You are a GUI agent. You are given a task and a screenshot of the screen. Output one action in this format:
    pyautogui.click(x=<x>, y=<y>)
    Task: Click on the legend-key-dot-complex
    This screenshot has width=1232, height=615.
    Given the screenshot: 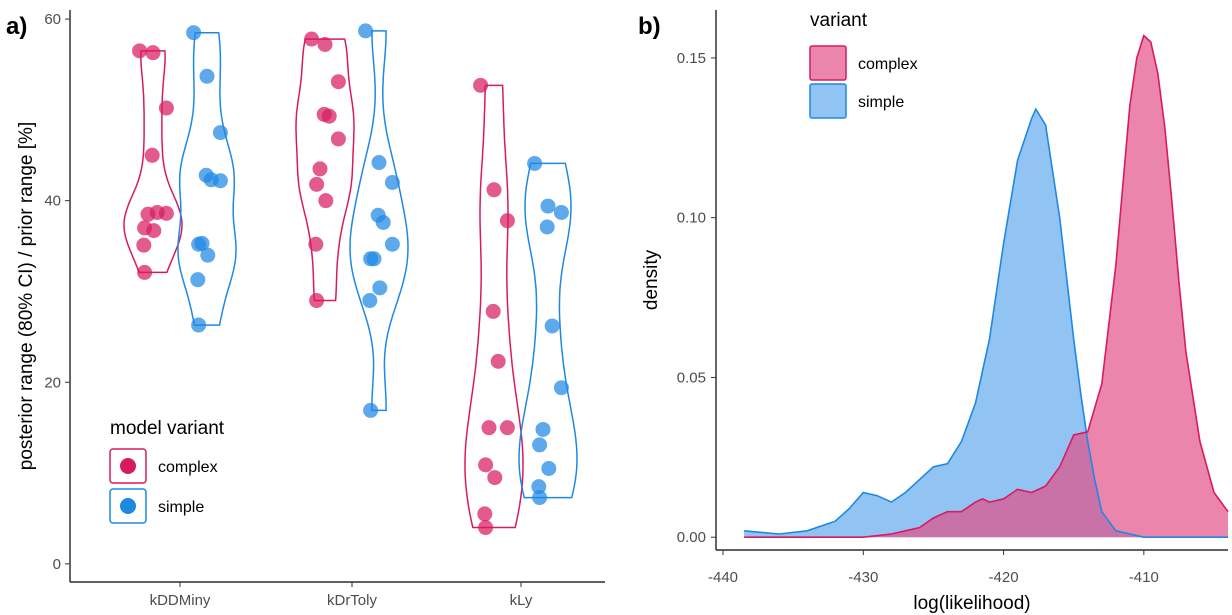 What is the action you would take?
    pyautogui.click(x=128, y=466)
    